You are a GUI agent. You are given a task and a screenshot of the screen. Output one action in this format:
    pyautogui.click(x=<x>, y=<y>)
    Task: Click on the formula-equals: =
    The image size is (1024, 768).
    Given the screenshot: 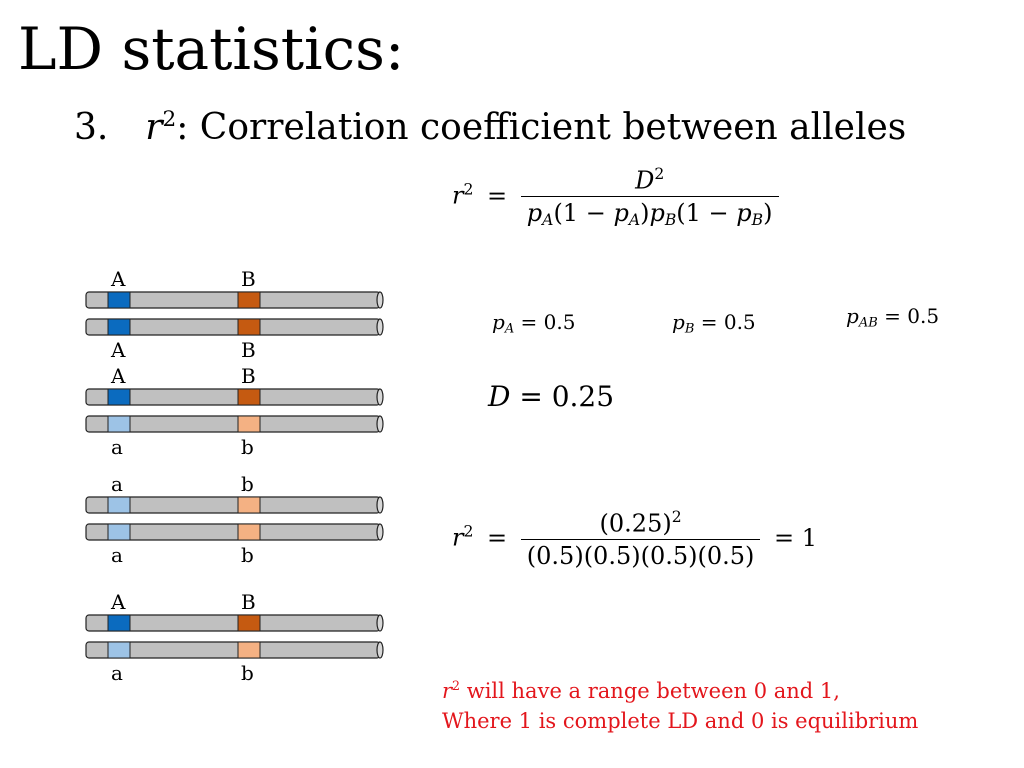 What is the action you would take?
    pyautogui.click(x=497, y=195)
    